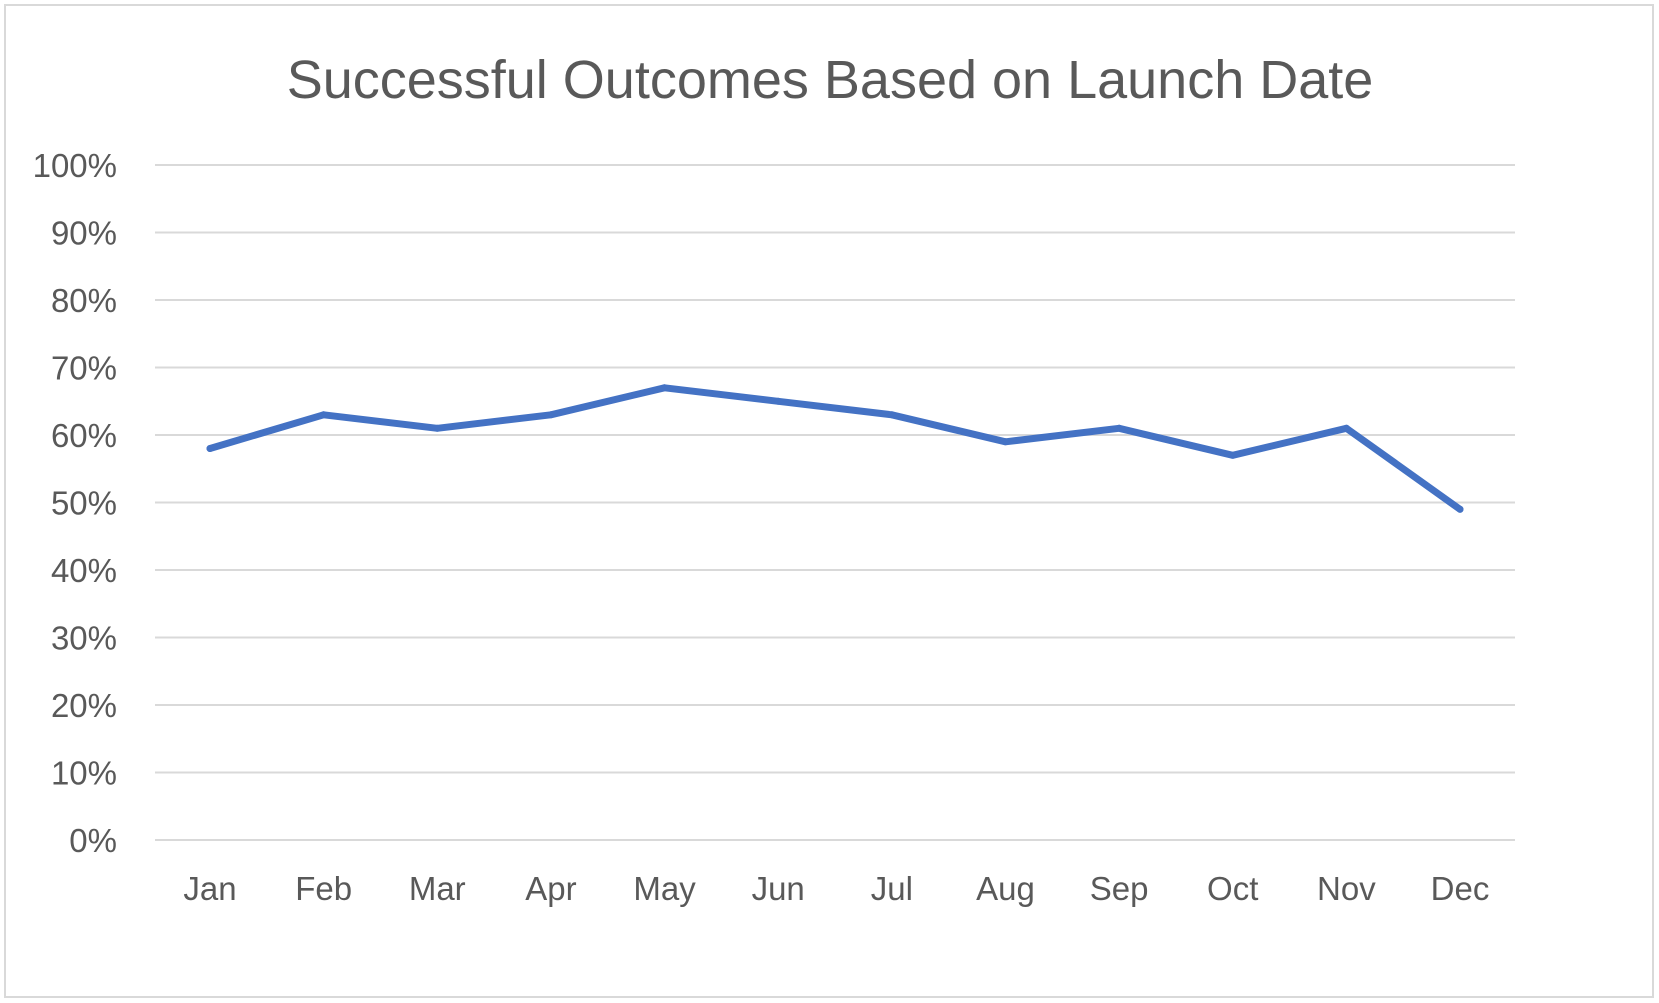  Describe the element at coordinates (84, 705) in the screenshot. I see `y-tick-label: 20%` at that location.